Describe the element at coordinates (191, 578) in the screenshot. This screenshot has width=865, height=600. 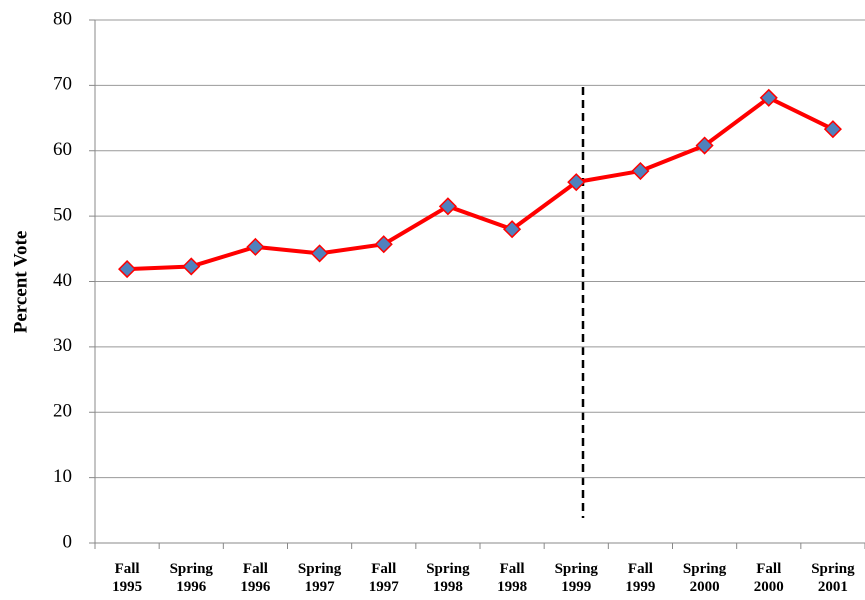
I see `x-tick-label: Spring 1996` at that location.